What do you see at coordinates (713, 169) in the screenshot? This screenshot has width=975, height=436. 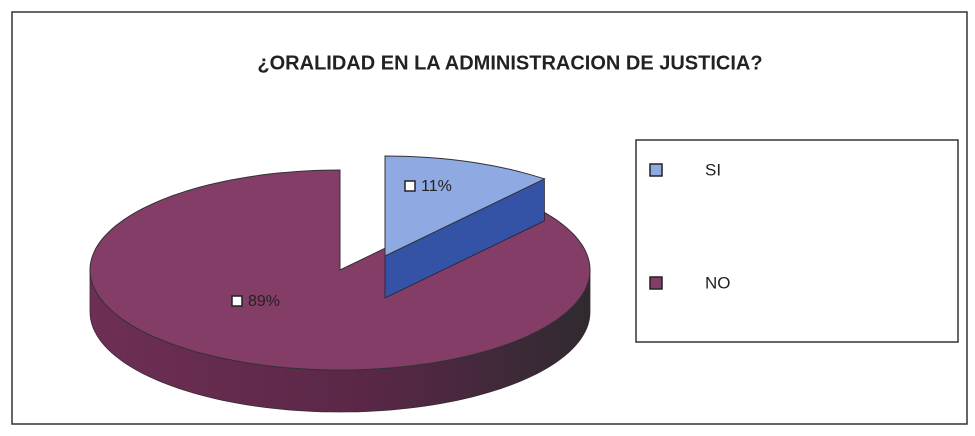 I see `legend-label: SI` at bounding box center [713, 169].